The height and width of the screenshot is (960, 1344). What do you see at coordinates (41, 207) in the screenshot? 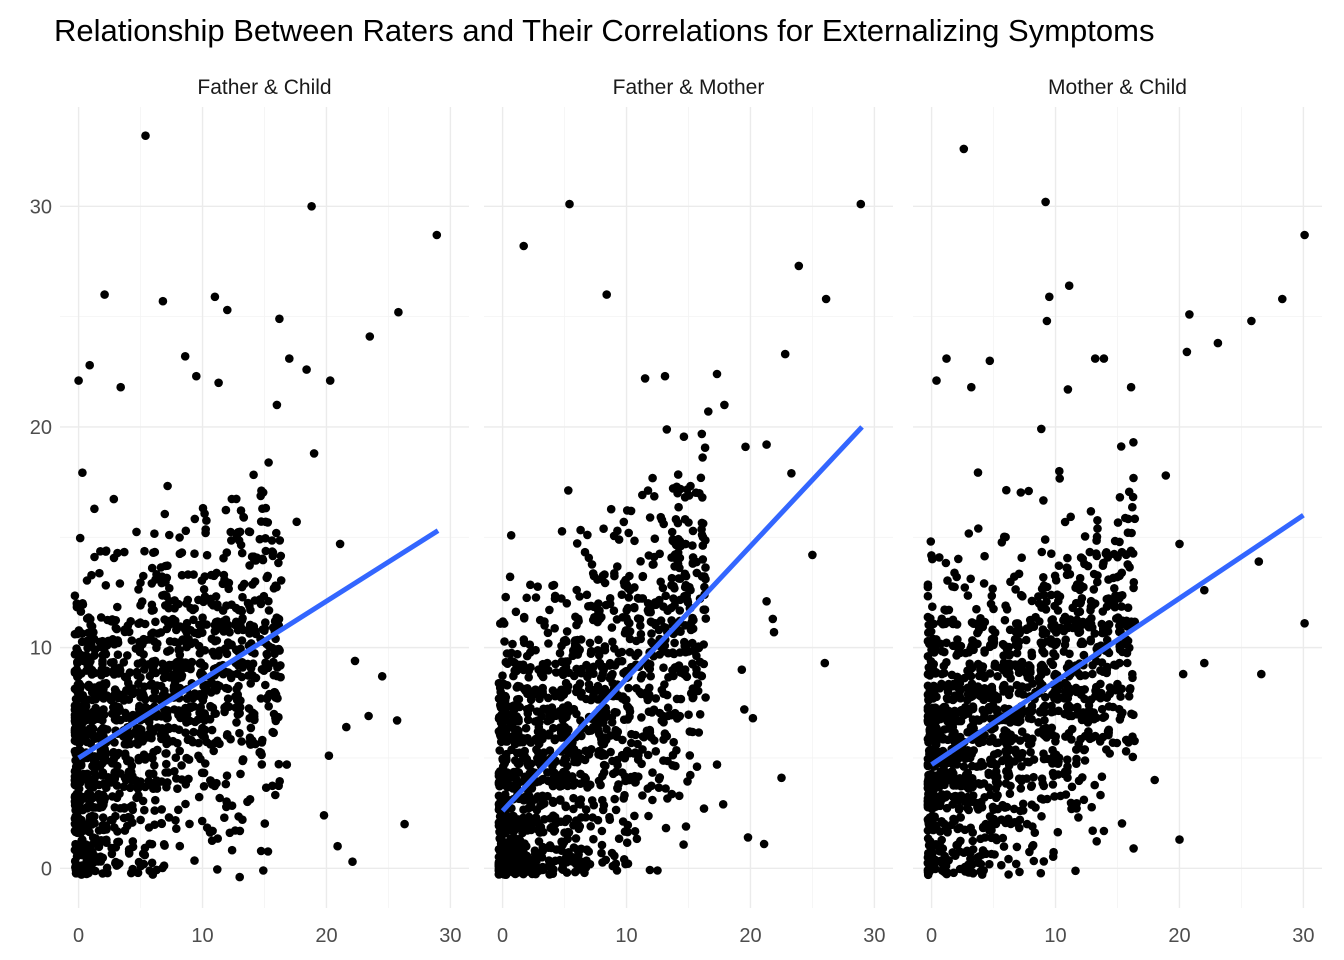
I see `y-tick-label: 30` at bounding box center [41, 207].